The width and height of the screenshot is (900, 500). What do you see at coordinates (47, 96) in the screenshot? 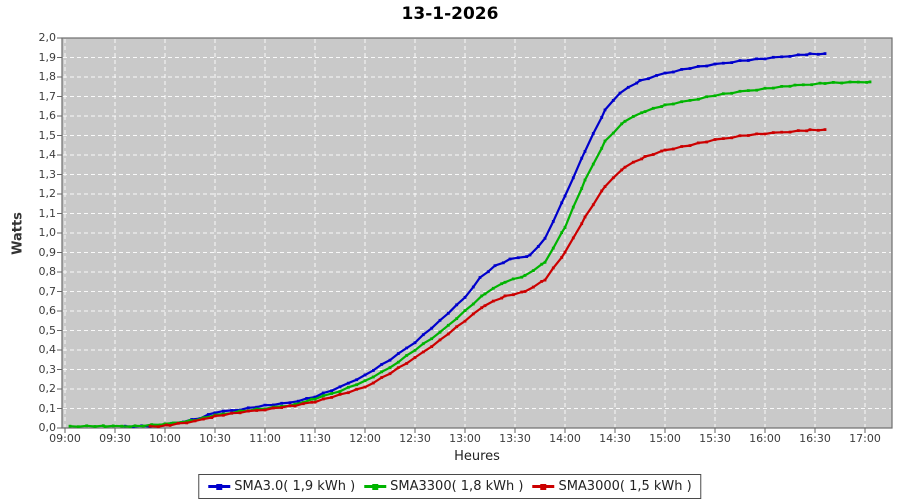
I see `y-tick-label: 1,7` at bounding box center [47, 96].